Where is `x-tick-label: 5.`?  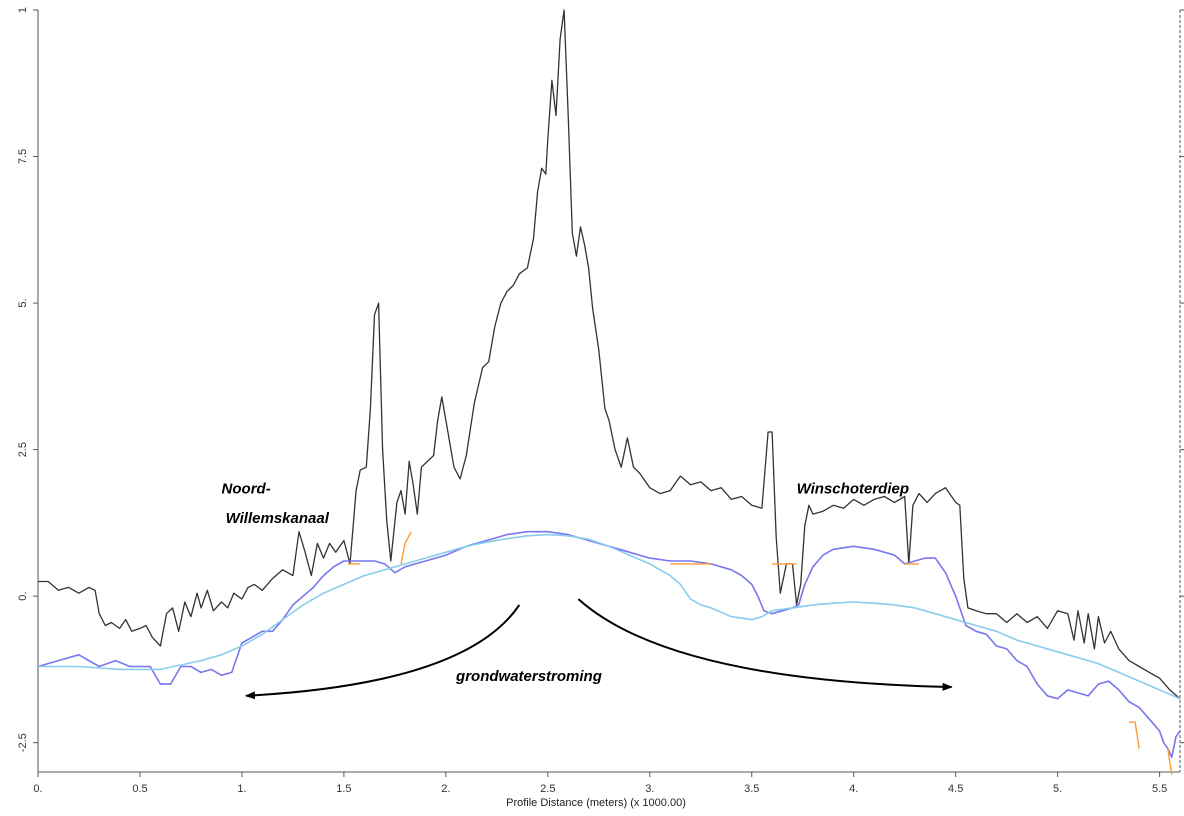
x-tick-label: 5. is located at coordinates (1057, 789).